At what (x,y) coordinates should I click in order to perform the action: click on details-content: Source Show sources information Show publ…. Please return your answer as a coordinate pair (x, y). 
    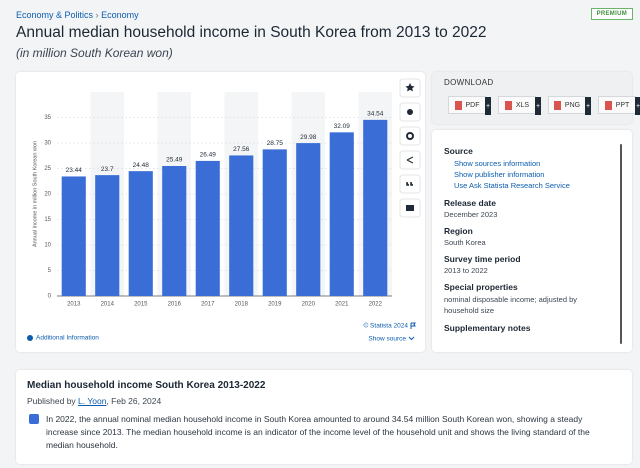
    Looking at the image, I should click on (532, 231).